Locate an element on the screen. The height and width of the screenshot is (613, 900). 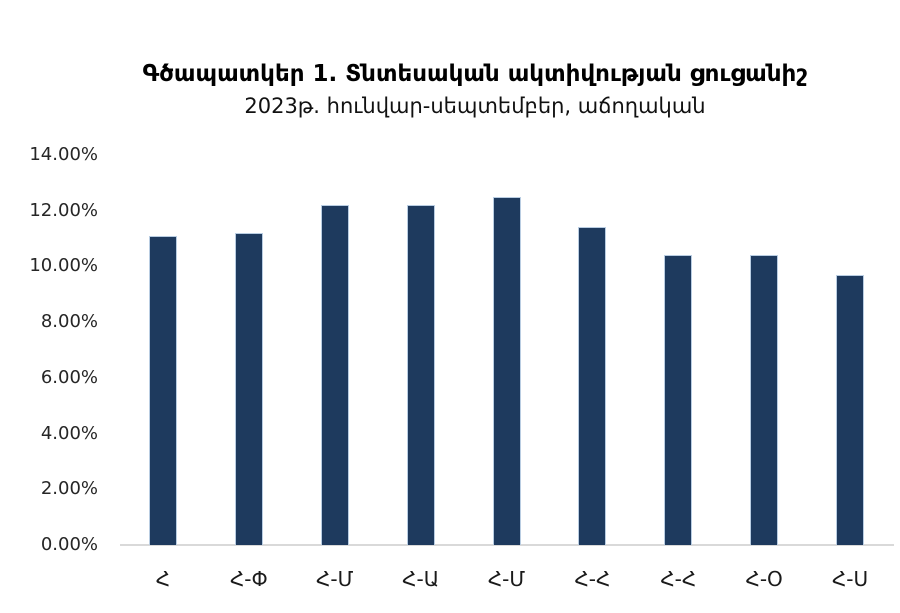
y-tick-label: 0.00% is located at coordinates (69, 544).